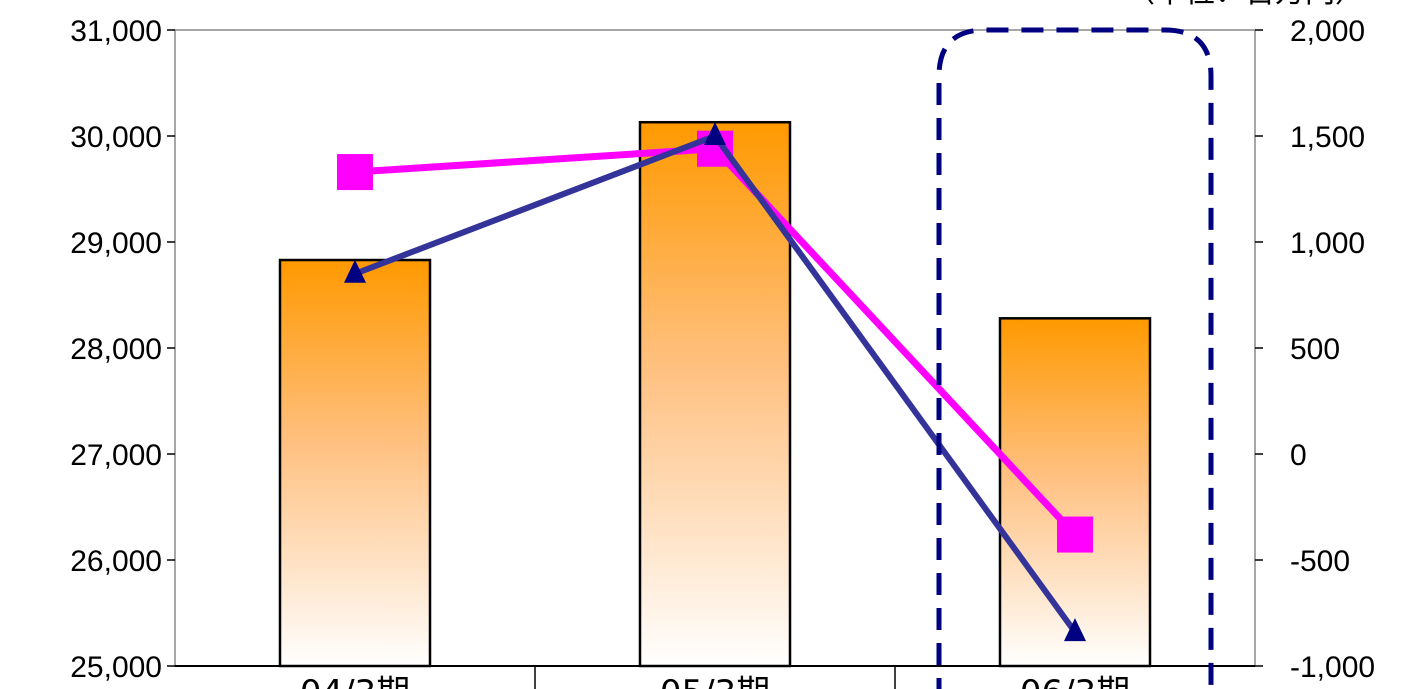  I want to click on right-tick-label: 500, so click(1315, 349).